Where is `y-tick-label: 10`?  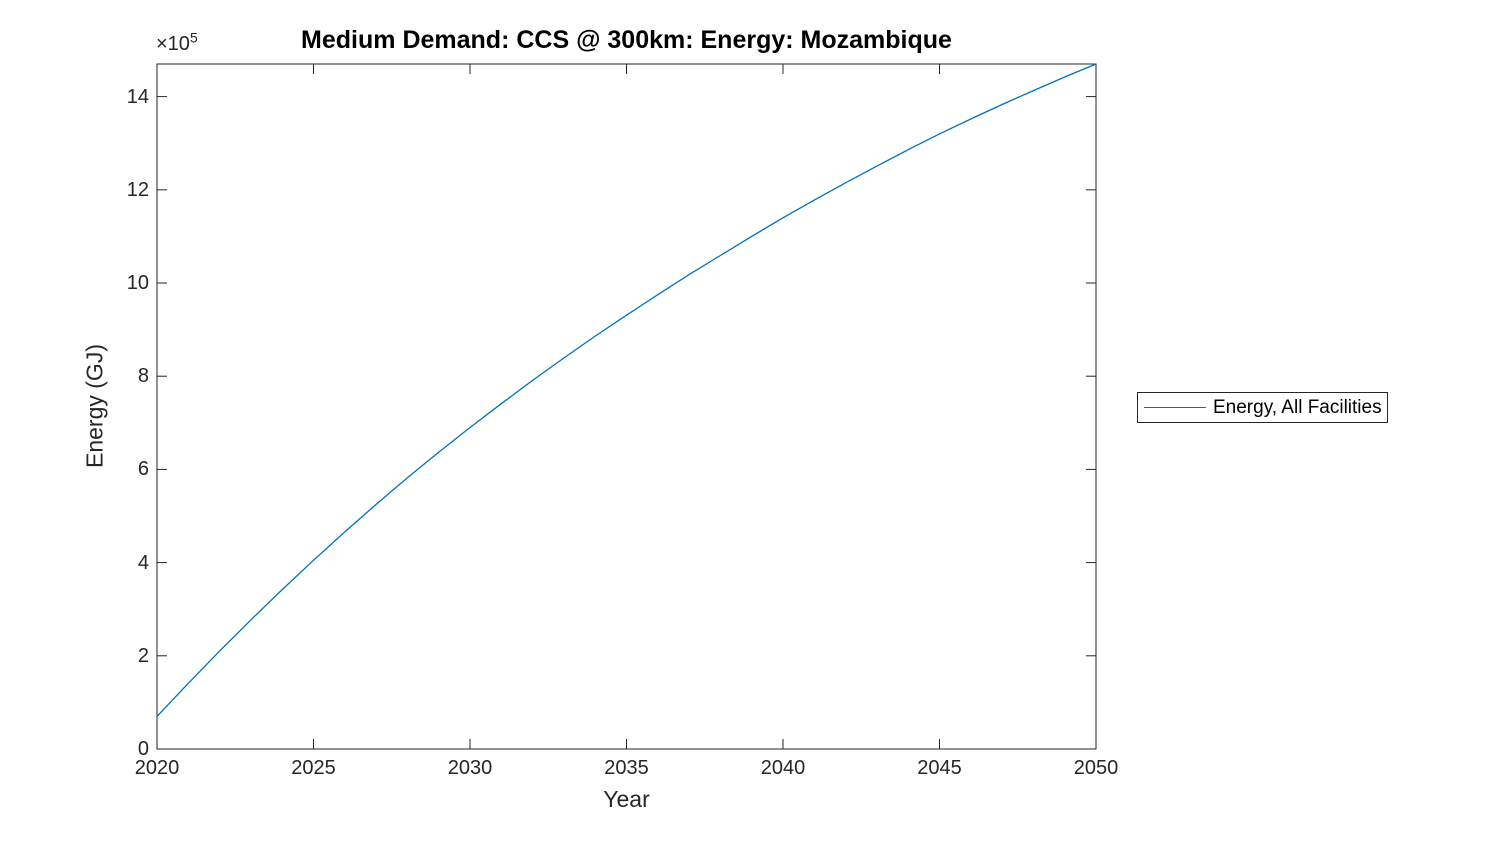 y-tick-label: 10 is located at coordinates (137, 283).